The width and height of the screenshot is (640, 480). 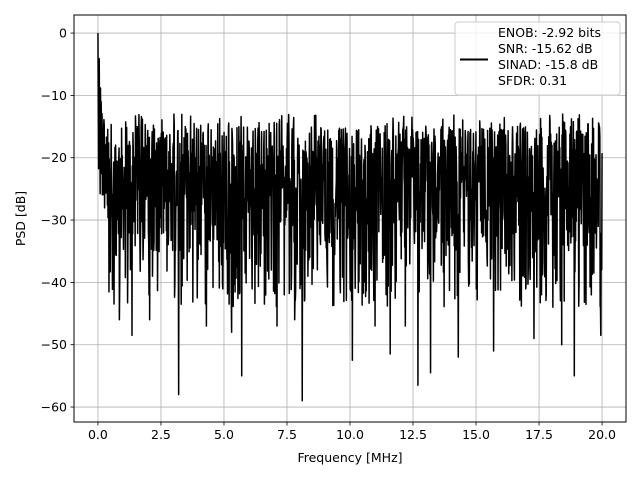 I want to click on x-tick-label: 0.0, so click(x=98, y=434).